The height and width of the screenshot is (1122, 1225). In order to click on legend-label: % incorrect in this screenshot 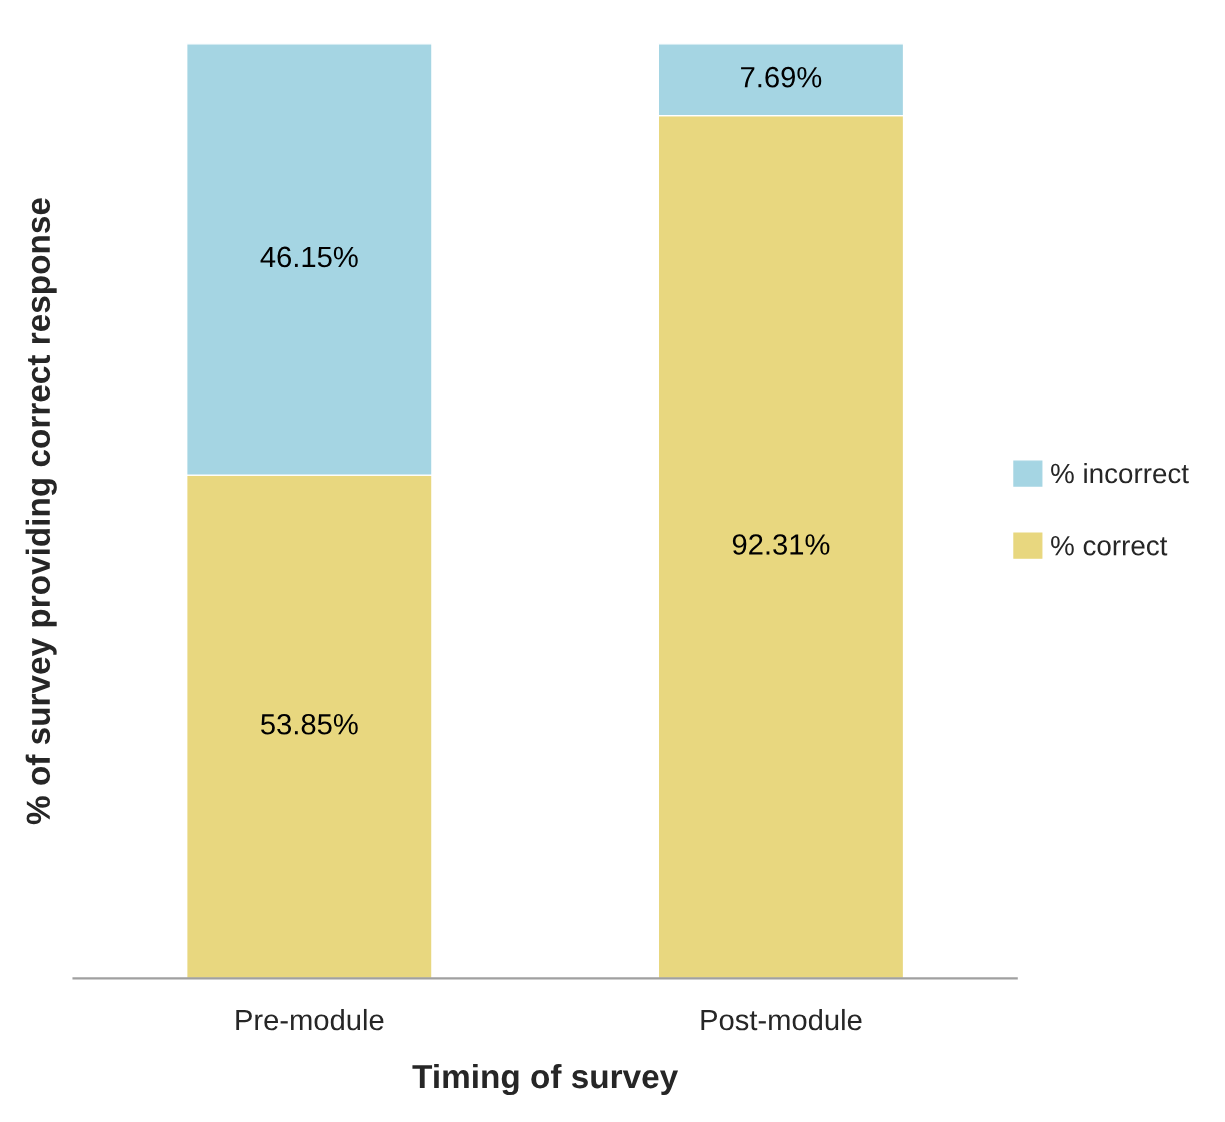, I will do `click(1120, 473)`.